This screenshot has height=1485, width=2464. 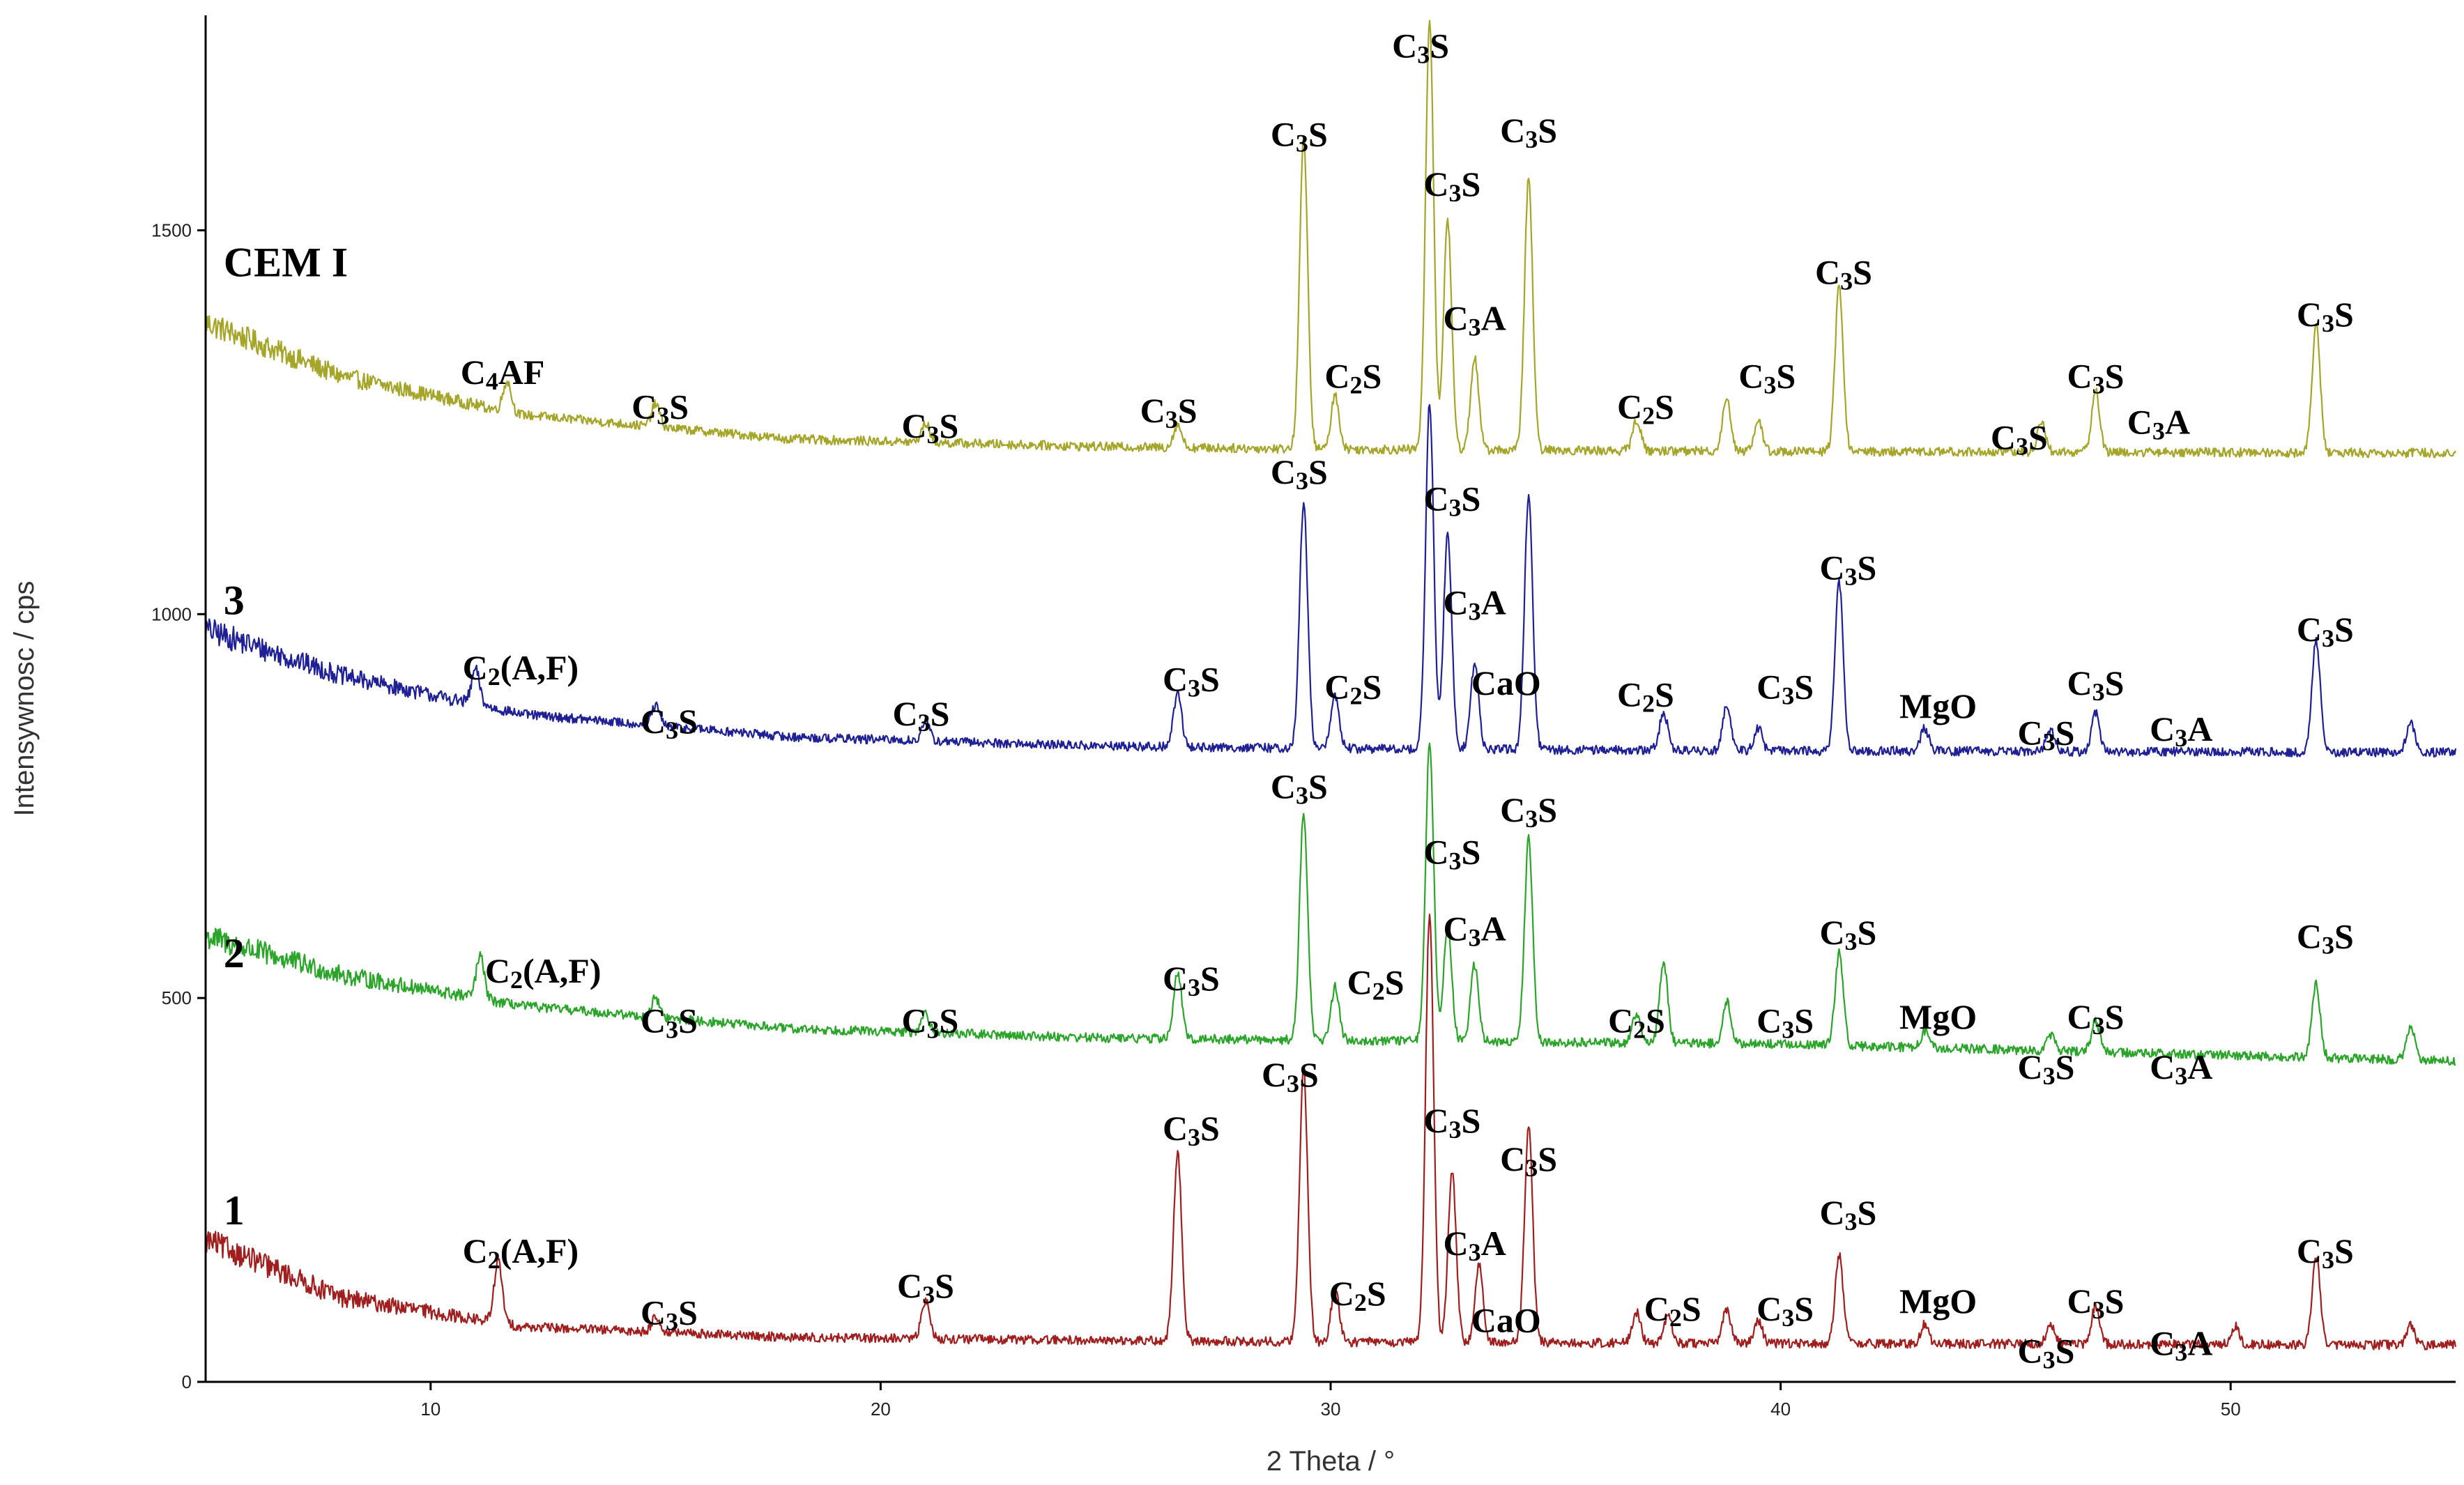 I want to click on x-tick-label: 50, so click(x=2231, y=1409).